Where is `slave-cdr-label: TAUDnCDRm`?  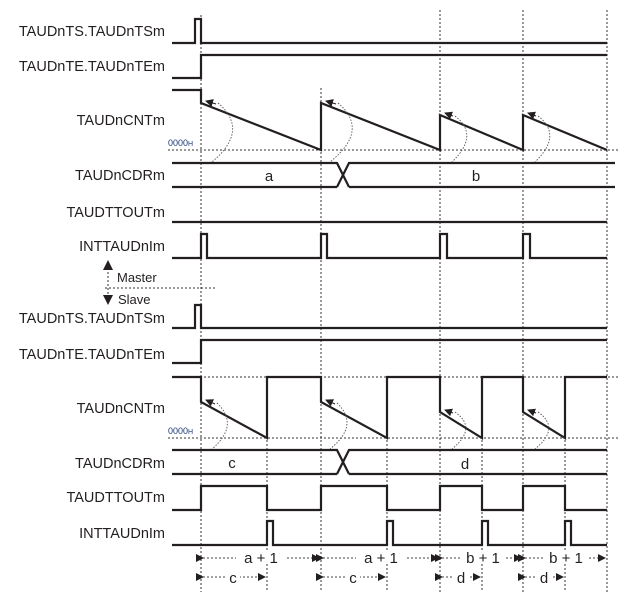 slave-cdr-label: TAUDnCDRm is located at coordinates (120, 464).